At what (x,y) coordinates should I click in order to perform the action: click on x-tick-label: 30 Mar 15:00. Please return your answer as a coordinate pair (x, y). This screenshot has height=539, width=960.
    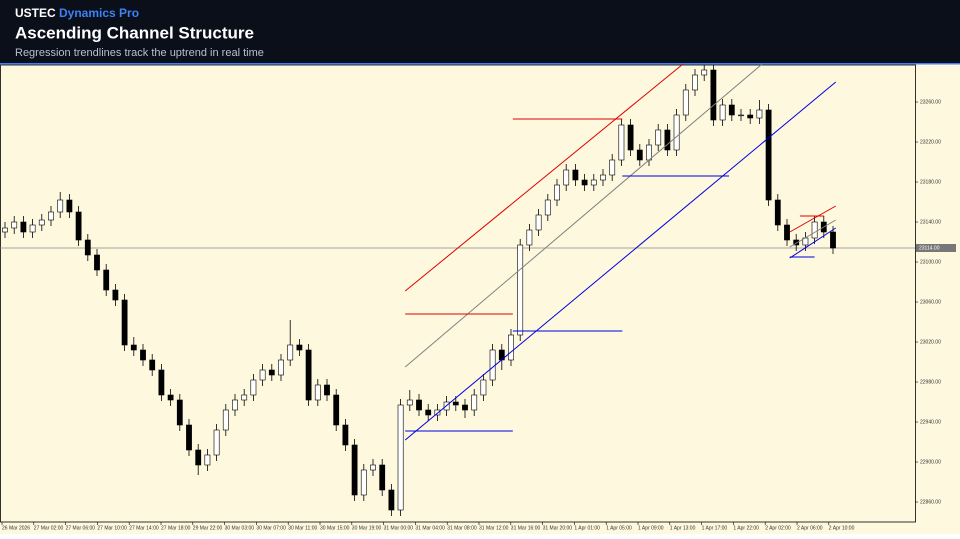
    Looking at the image, I should click on (335, 528).